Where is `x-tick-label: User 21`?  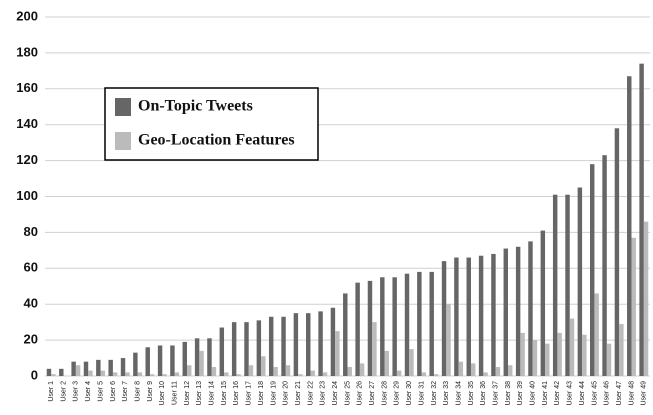 x-tick-label: User 21 is located at coordinates (298, 393).